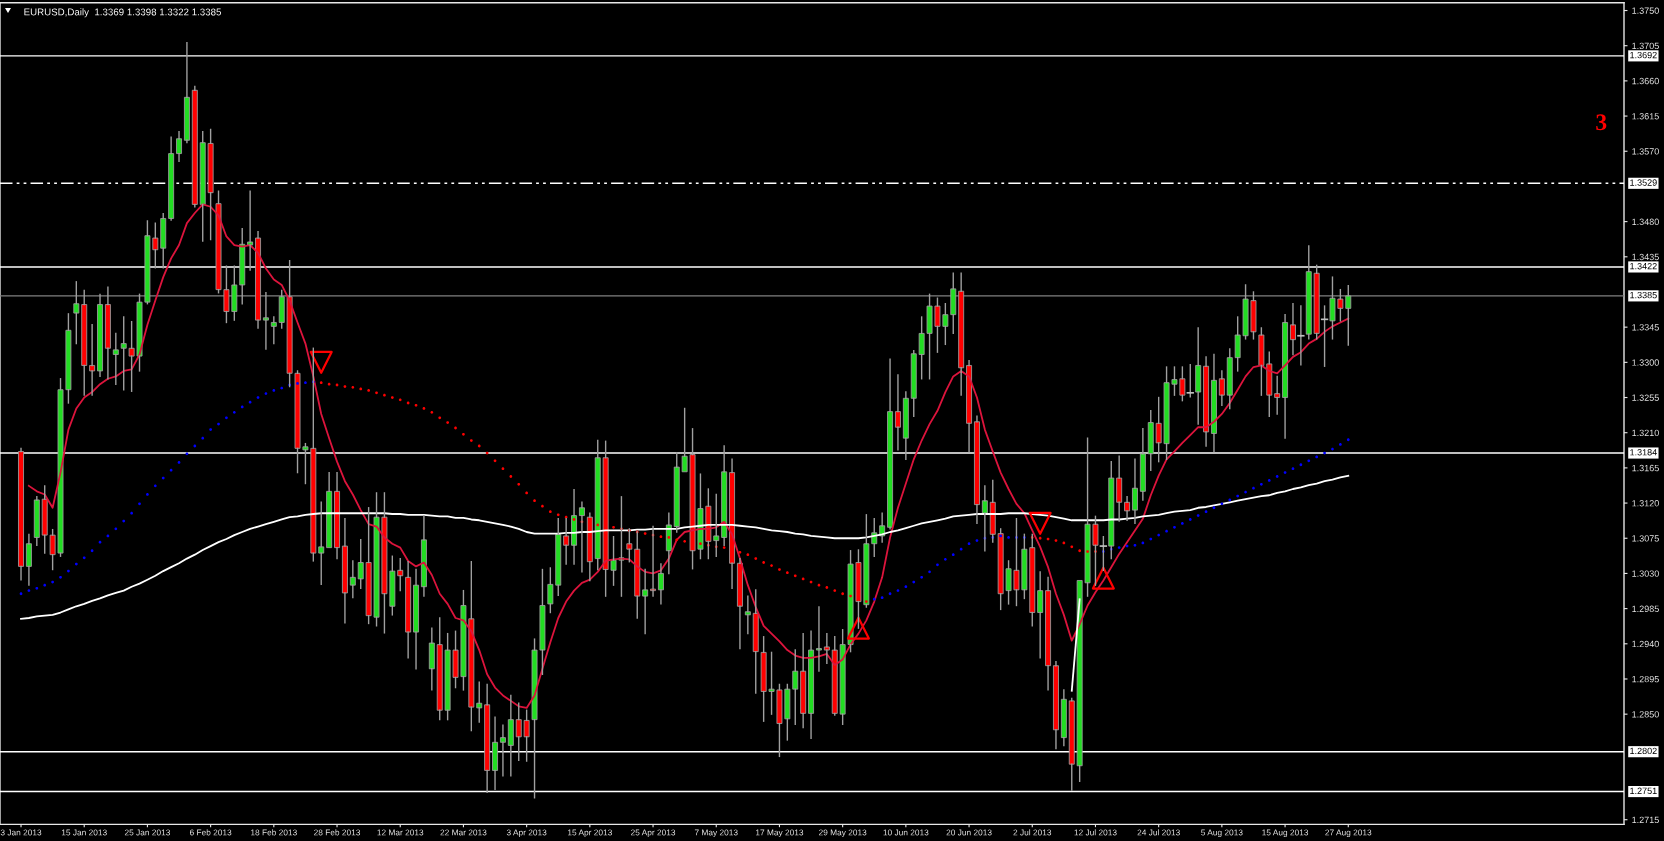 The height and width of the screenshot is (841, 1664). Describe the element at coordinates (1645, 433) in the screenshot. I see `y-tick-label: 1.3210` at that location.